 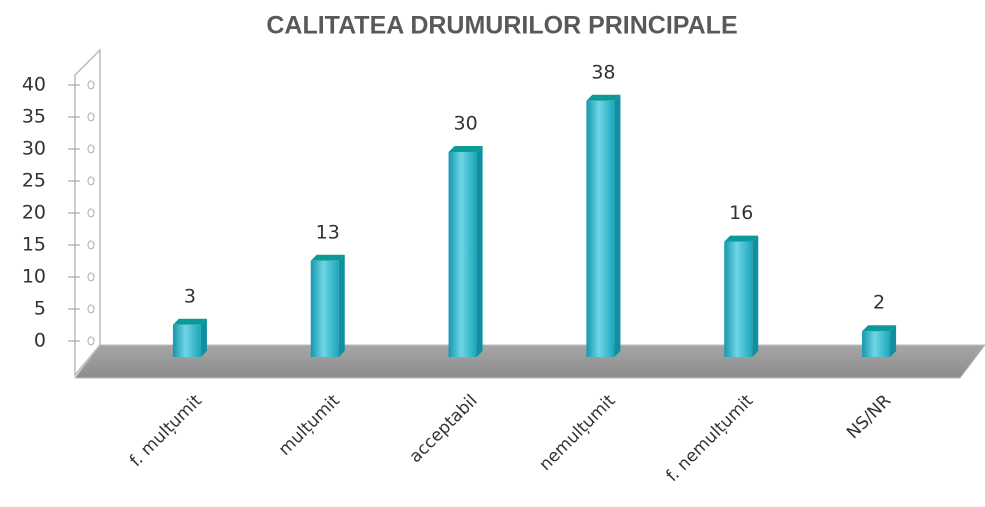 I want to click on x-tick-label: nemulțumit, so click(x=578, y=433).